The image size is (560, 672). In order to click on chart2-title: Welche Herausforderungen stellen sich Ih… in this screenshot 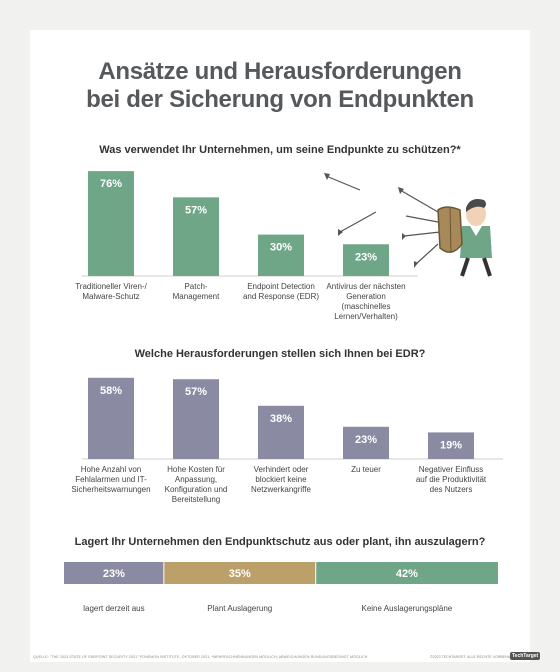, I will do `click(280, 354)`.